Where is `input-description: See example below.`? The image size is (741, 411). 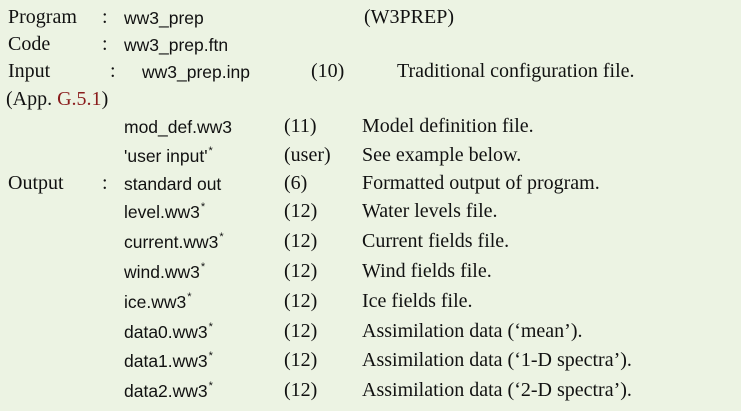
input-description: See example below. is located at coordinates (442, 155).